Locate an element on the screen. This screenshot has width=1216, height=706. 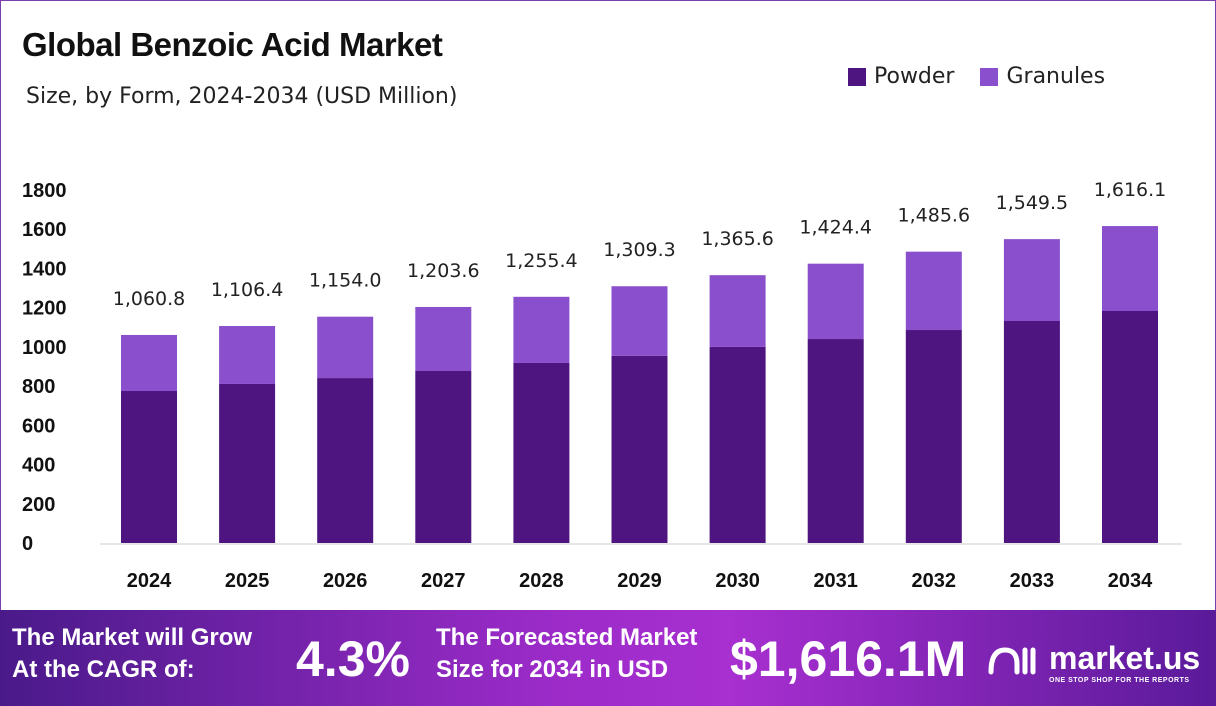
x-tick-label: 2031 is located at coordinates (835, 581).